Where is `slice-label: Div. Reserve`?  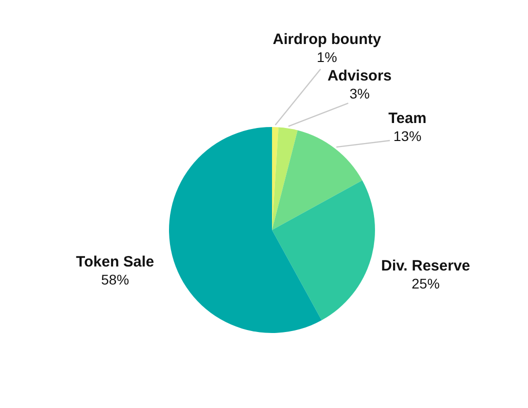 slice-label: Div. Reserve is located at coordinates (425, 266).